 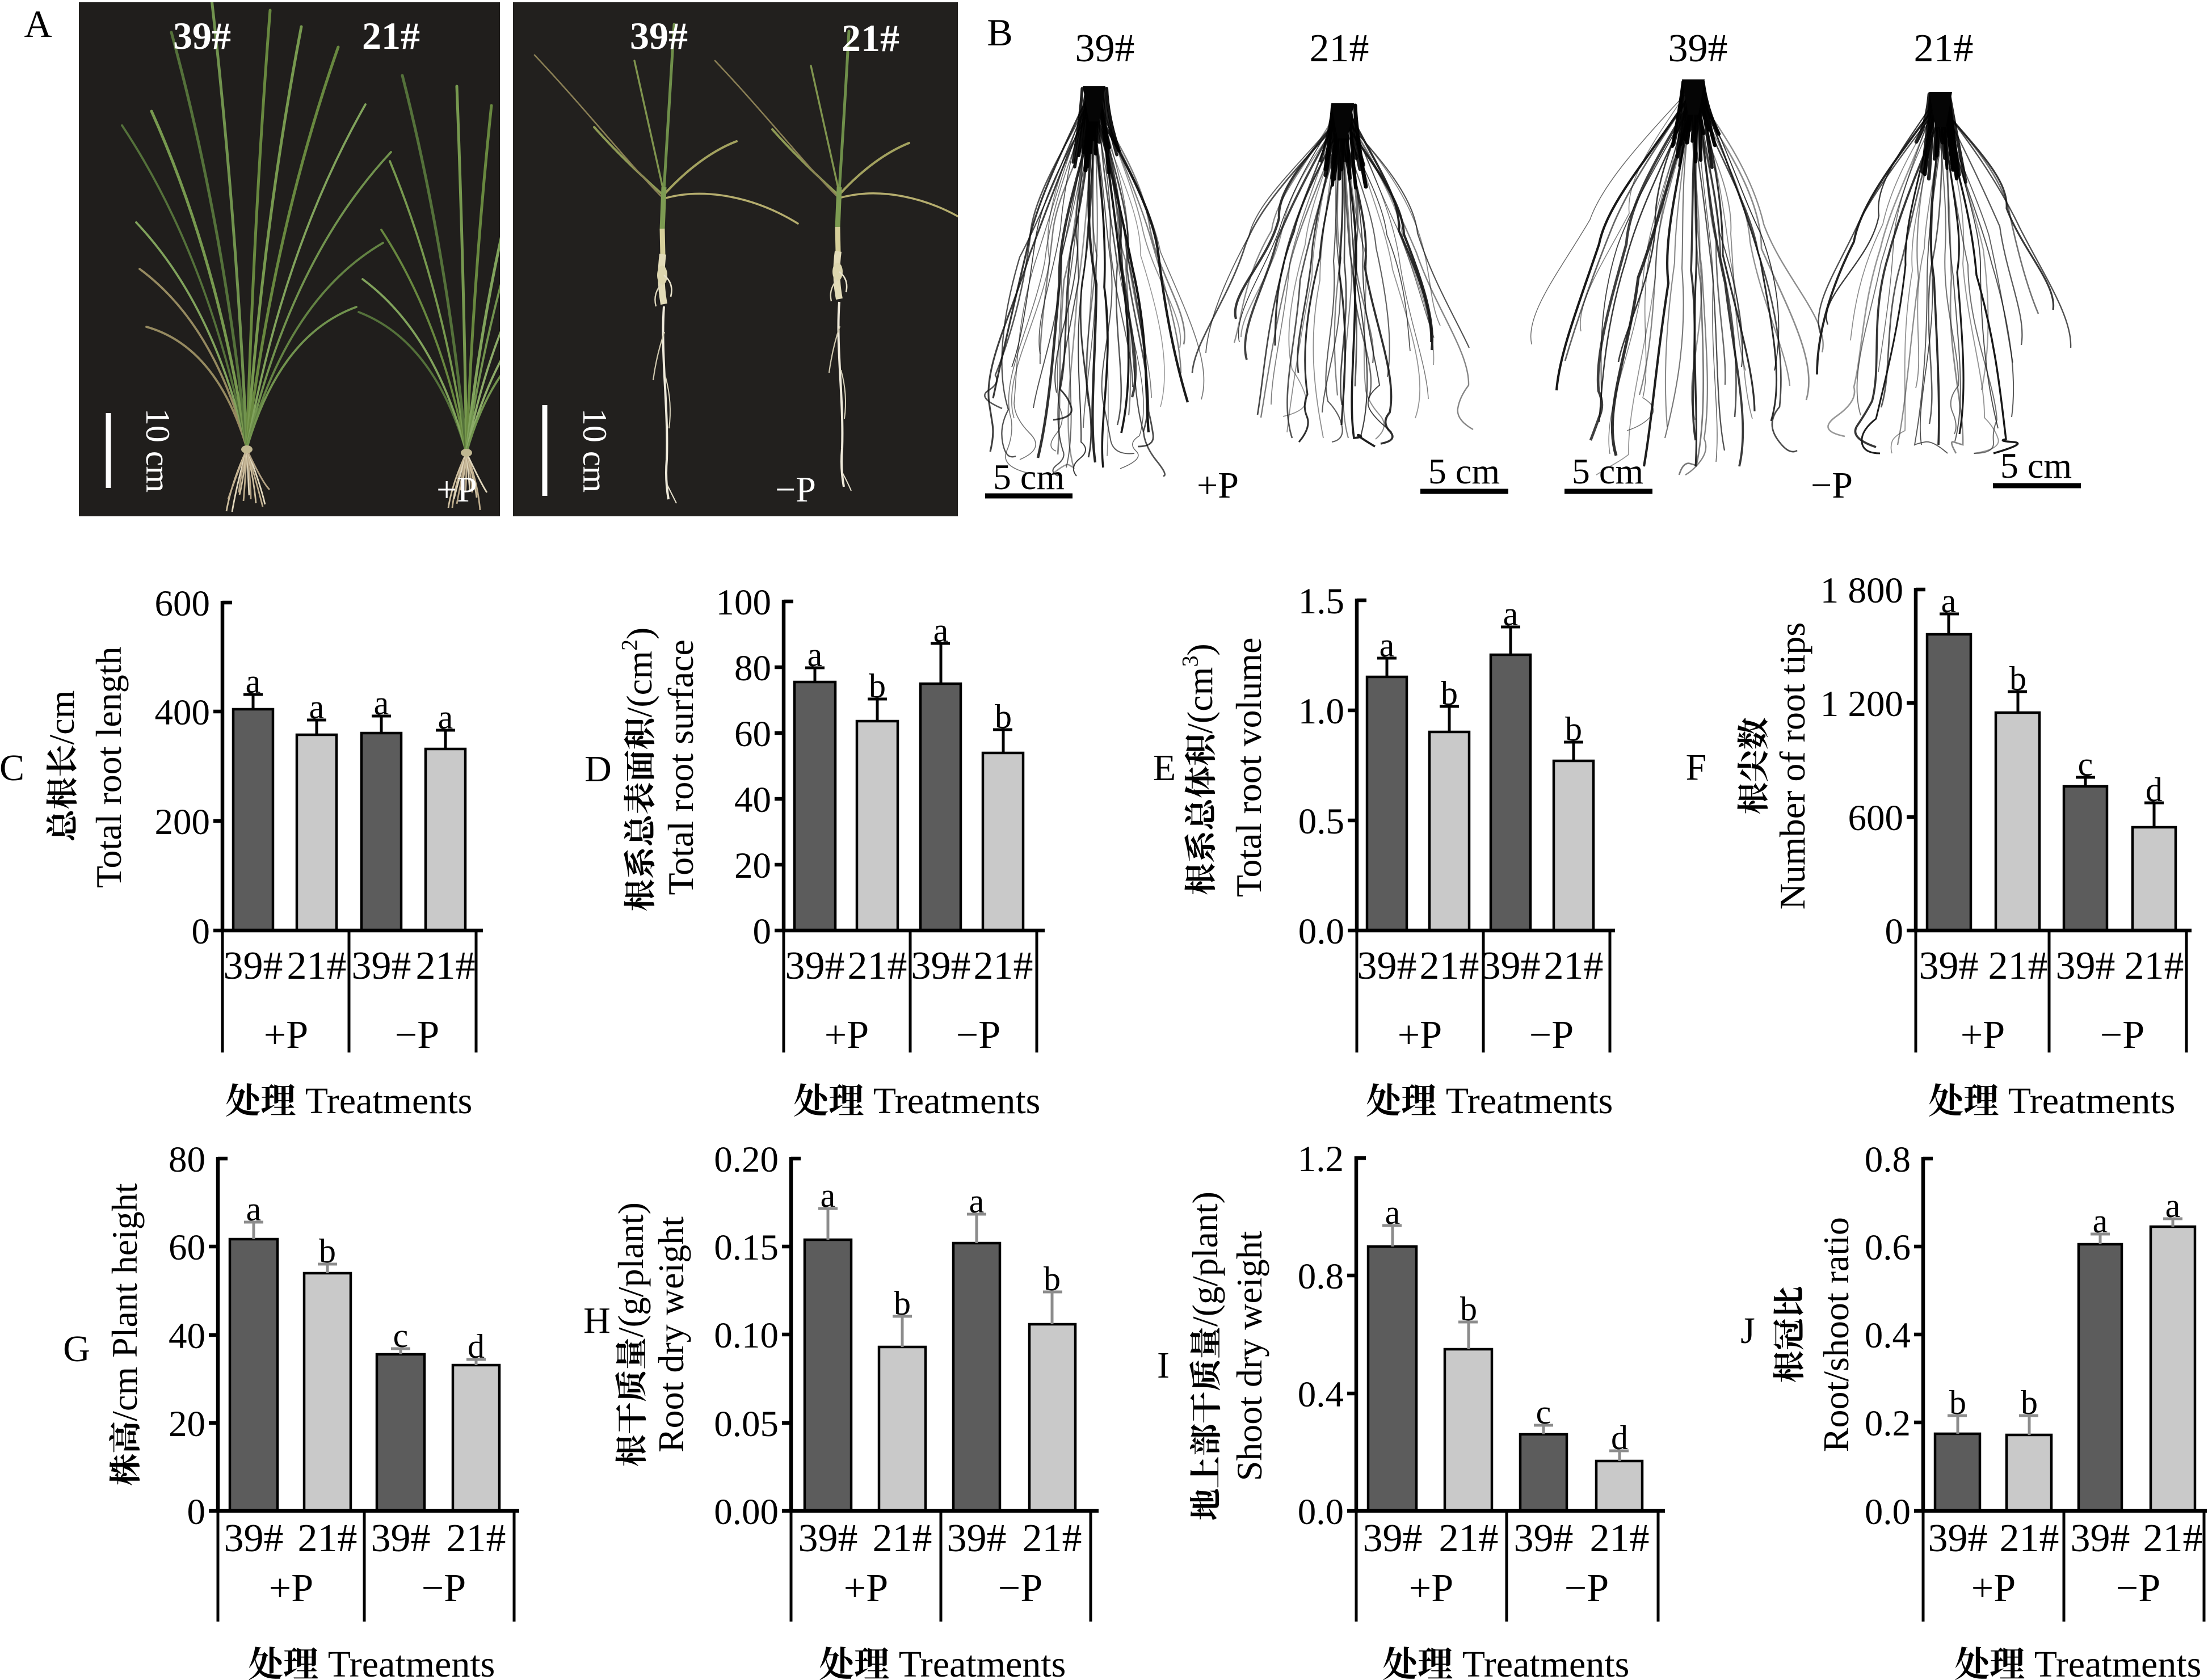 What do you see at coordinates (1321, 711) in the screenshot?
I see `svg-text: 1.0` at bounding box center [1321, 711].